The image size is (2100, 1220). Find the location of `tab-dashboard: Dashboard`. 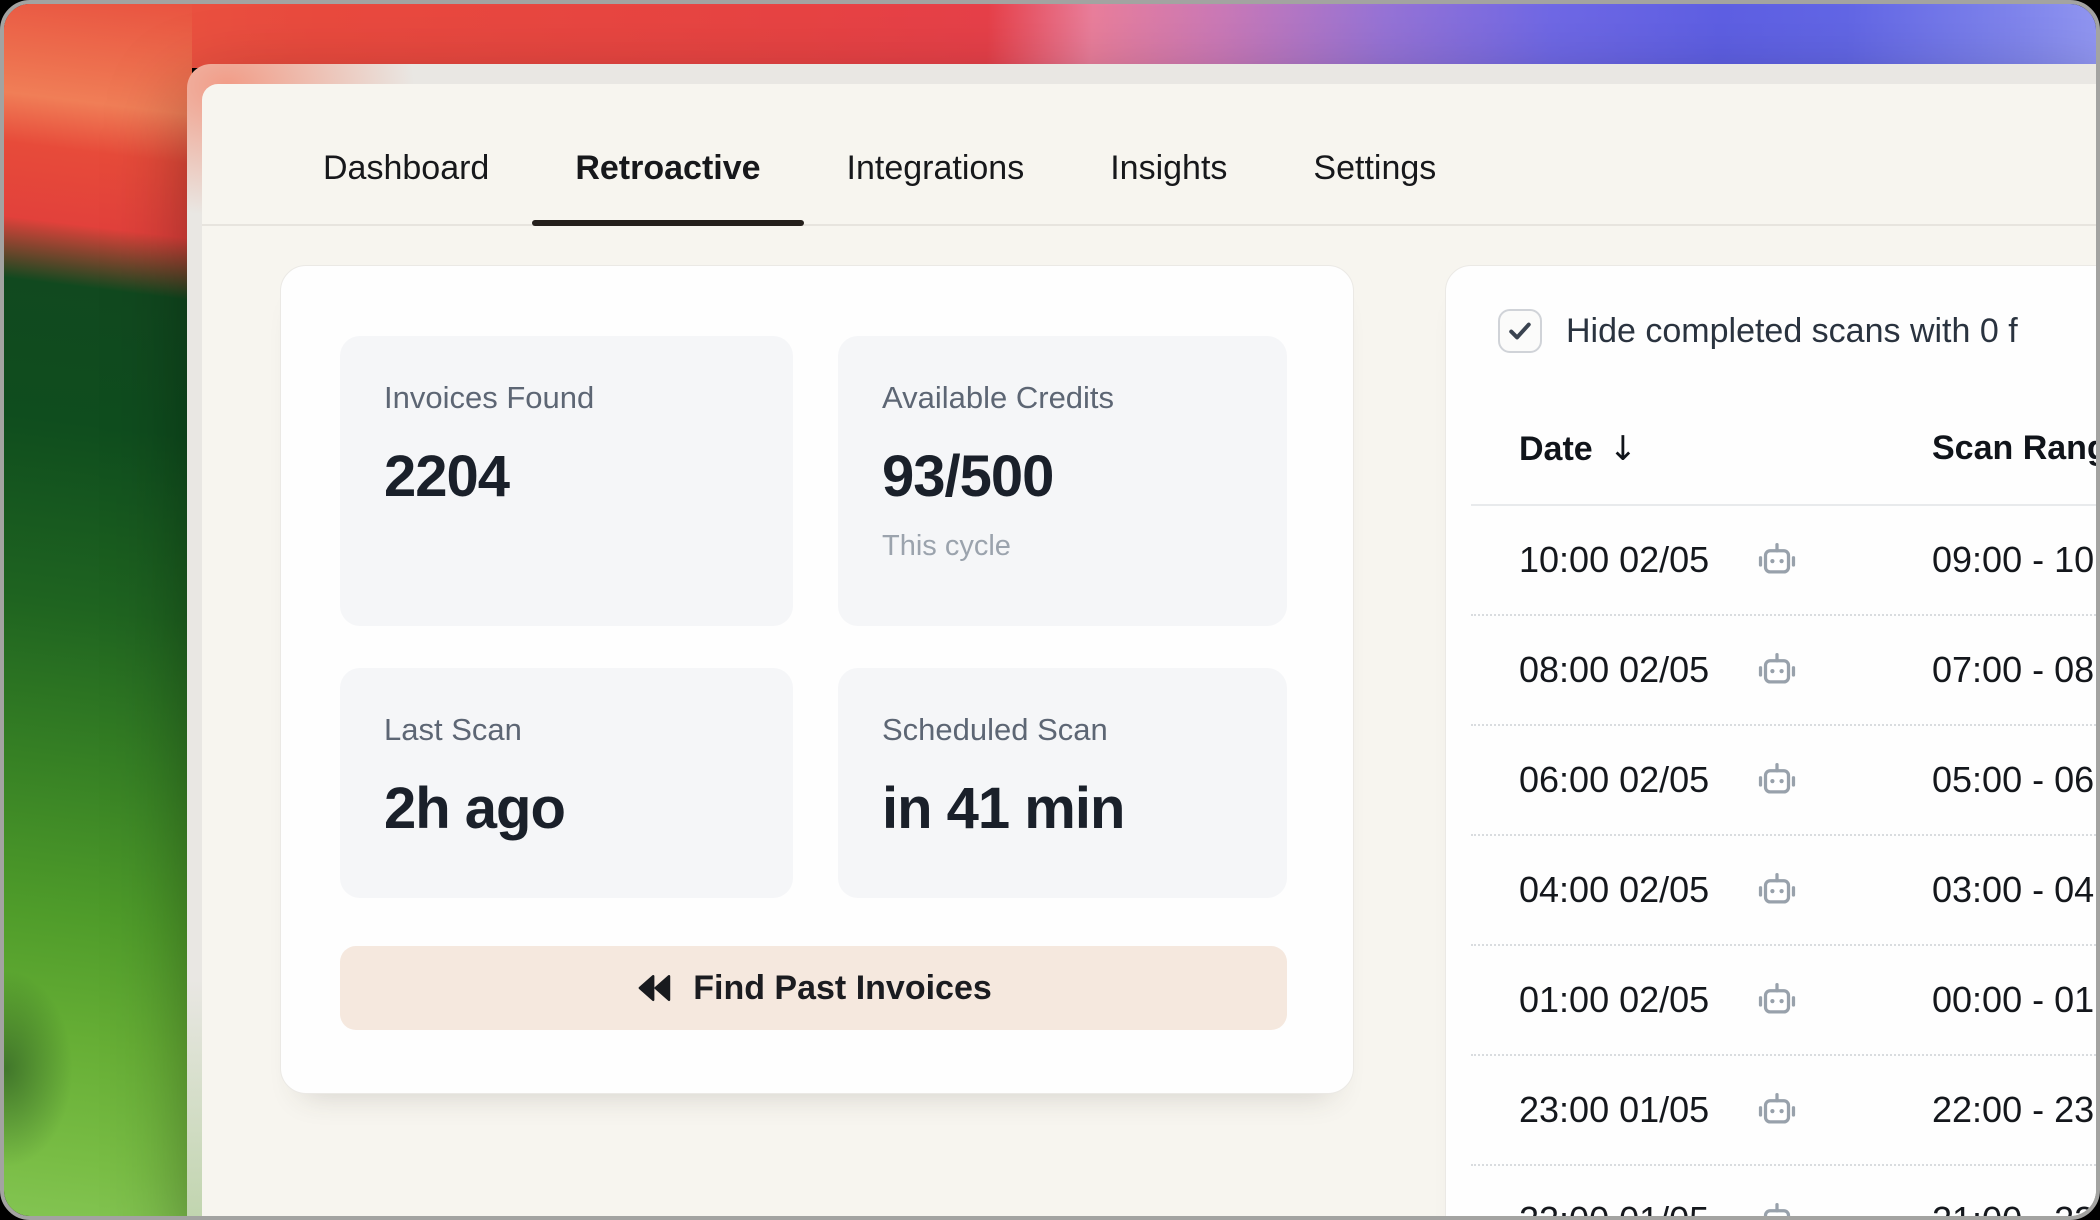

tab-dashboard: Dashboard is located at coordinates (406, 168).